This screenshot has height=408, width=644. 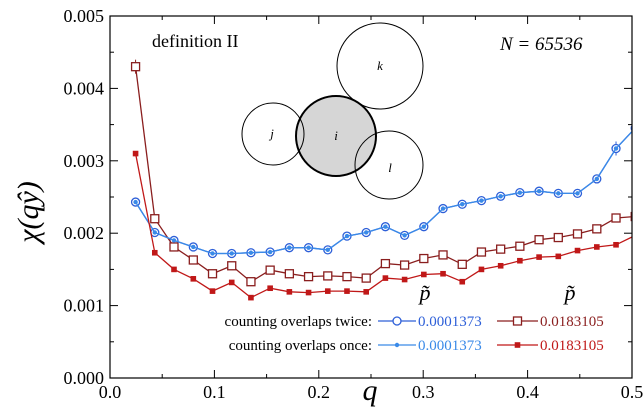 What do you see at coordinates (370, 390) in the screenshot?
I see `x-axis-label: q` at bounding box center [370, 390].